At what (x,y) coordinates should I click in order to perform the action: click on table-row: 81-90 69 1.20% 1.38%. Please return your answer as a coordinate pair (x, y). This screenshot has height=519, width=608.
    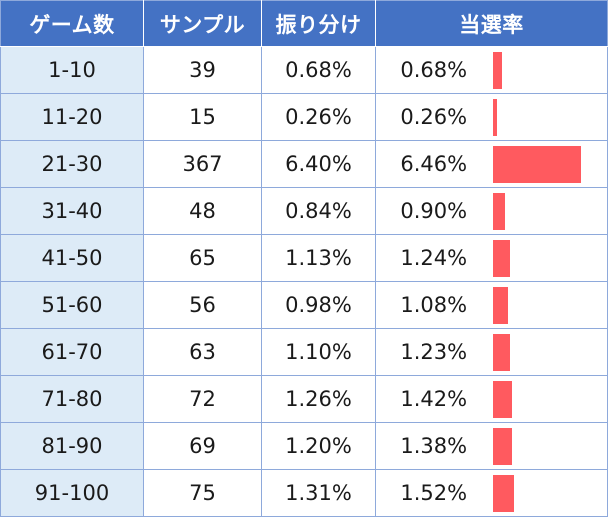
    Looking at the image, I should click on (304, 446).